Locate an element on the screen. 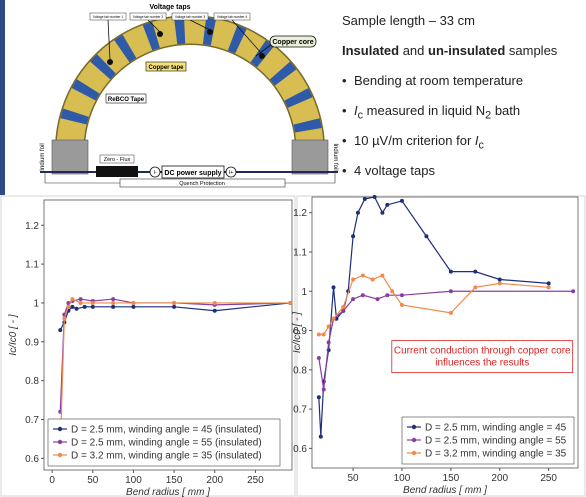 Image resolution: width=586 pixels, height=497 pixels. zero-flux-box is located at coordinates (117, 159).